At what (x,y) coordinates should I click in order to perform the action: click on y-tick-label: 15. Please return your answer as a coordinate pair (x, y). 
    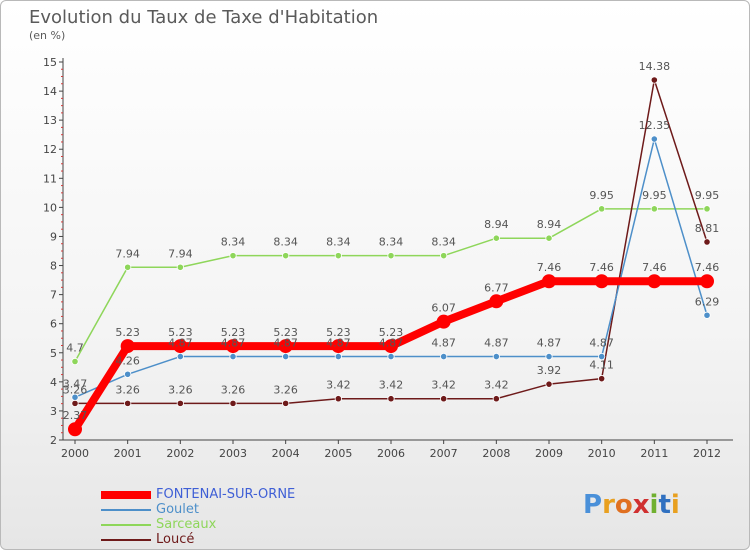
    Looking at the image, I should click on (50, 62).